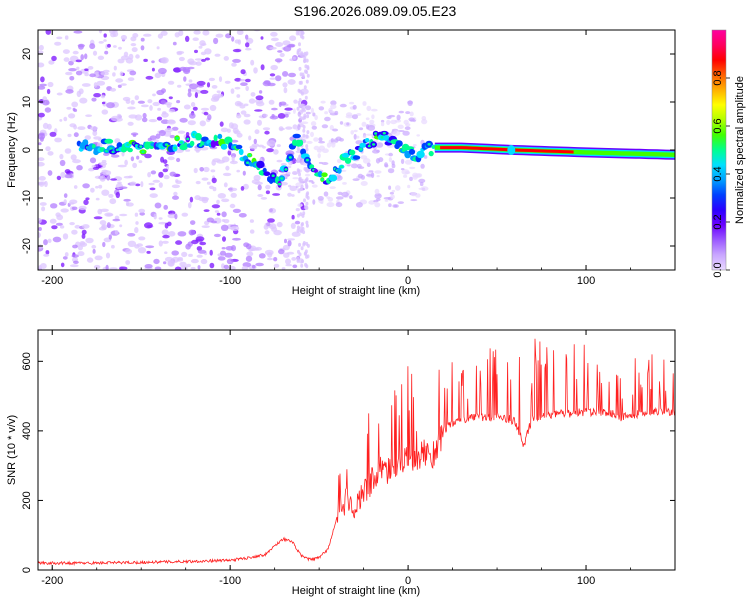  I want to click on colorbar-tick-label: 0.2, so click(718, 221).